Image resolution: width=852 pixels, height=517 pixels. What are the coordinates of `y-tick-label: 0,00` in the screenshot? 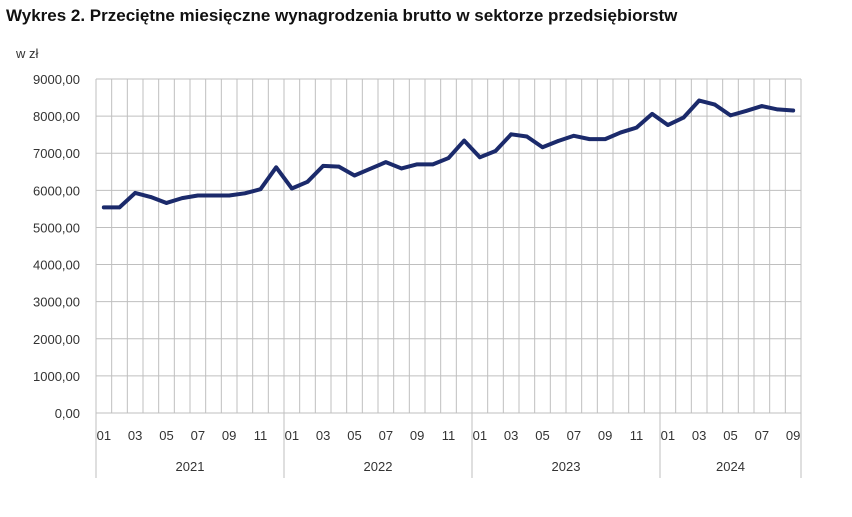 It's located at (67, 413).